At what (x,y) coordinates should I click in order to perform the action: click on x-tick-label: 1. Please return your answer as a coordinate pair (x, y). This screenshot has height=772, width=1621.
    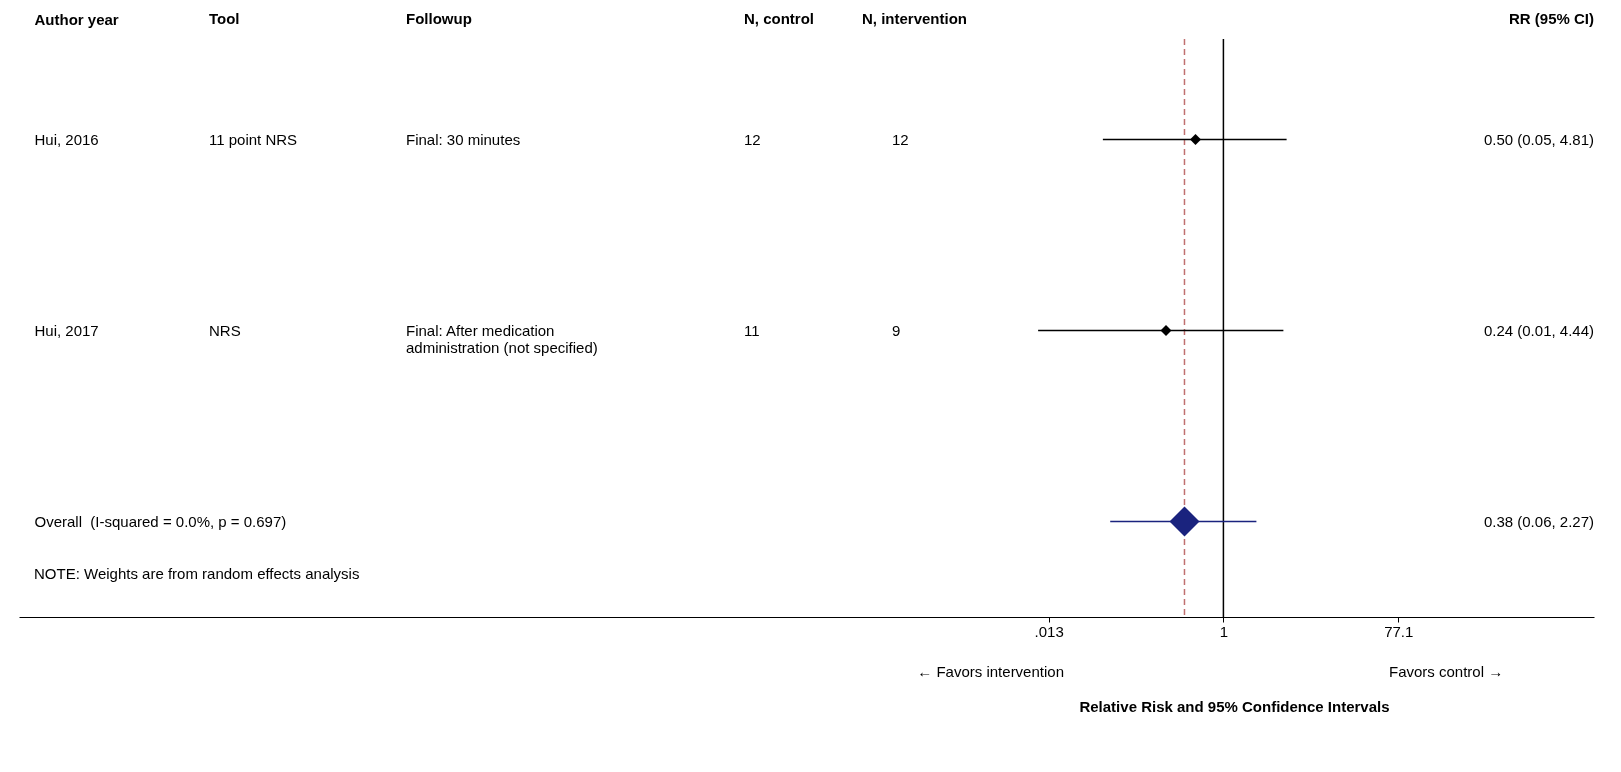
    Looking at the image, I should click on (1224, 631).